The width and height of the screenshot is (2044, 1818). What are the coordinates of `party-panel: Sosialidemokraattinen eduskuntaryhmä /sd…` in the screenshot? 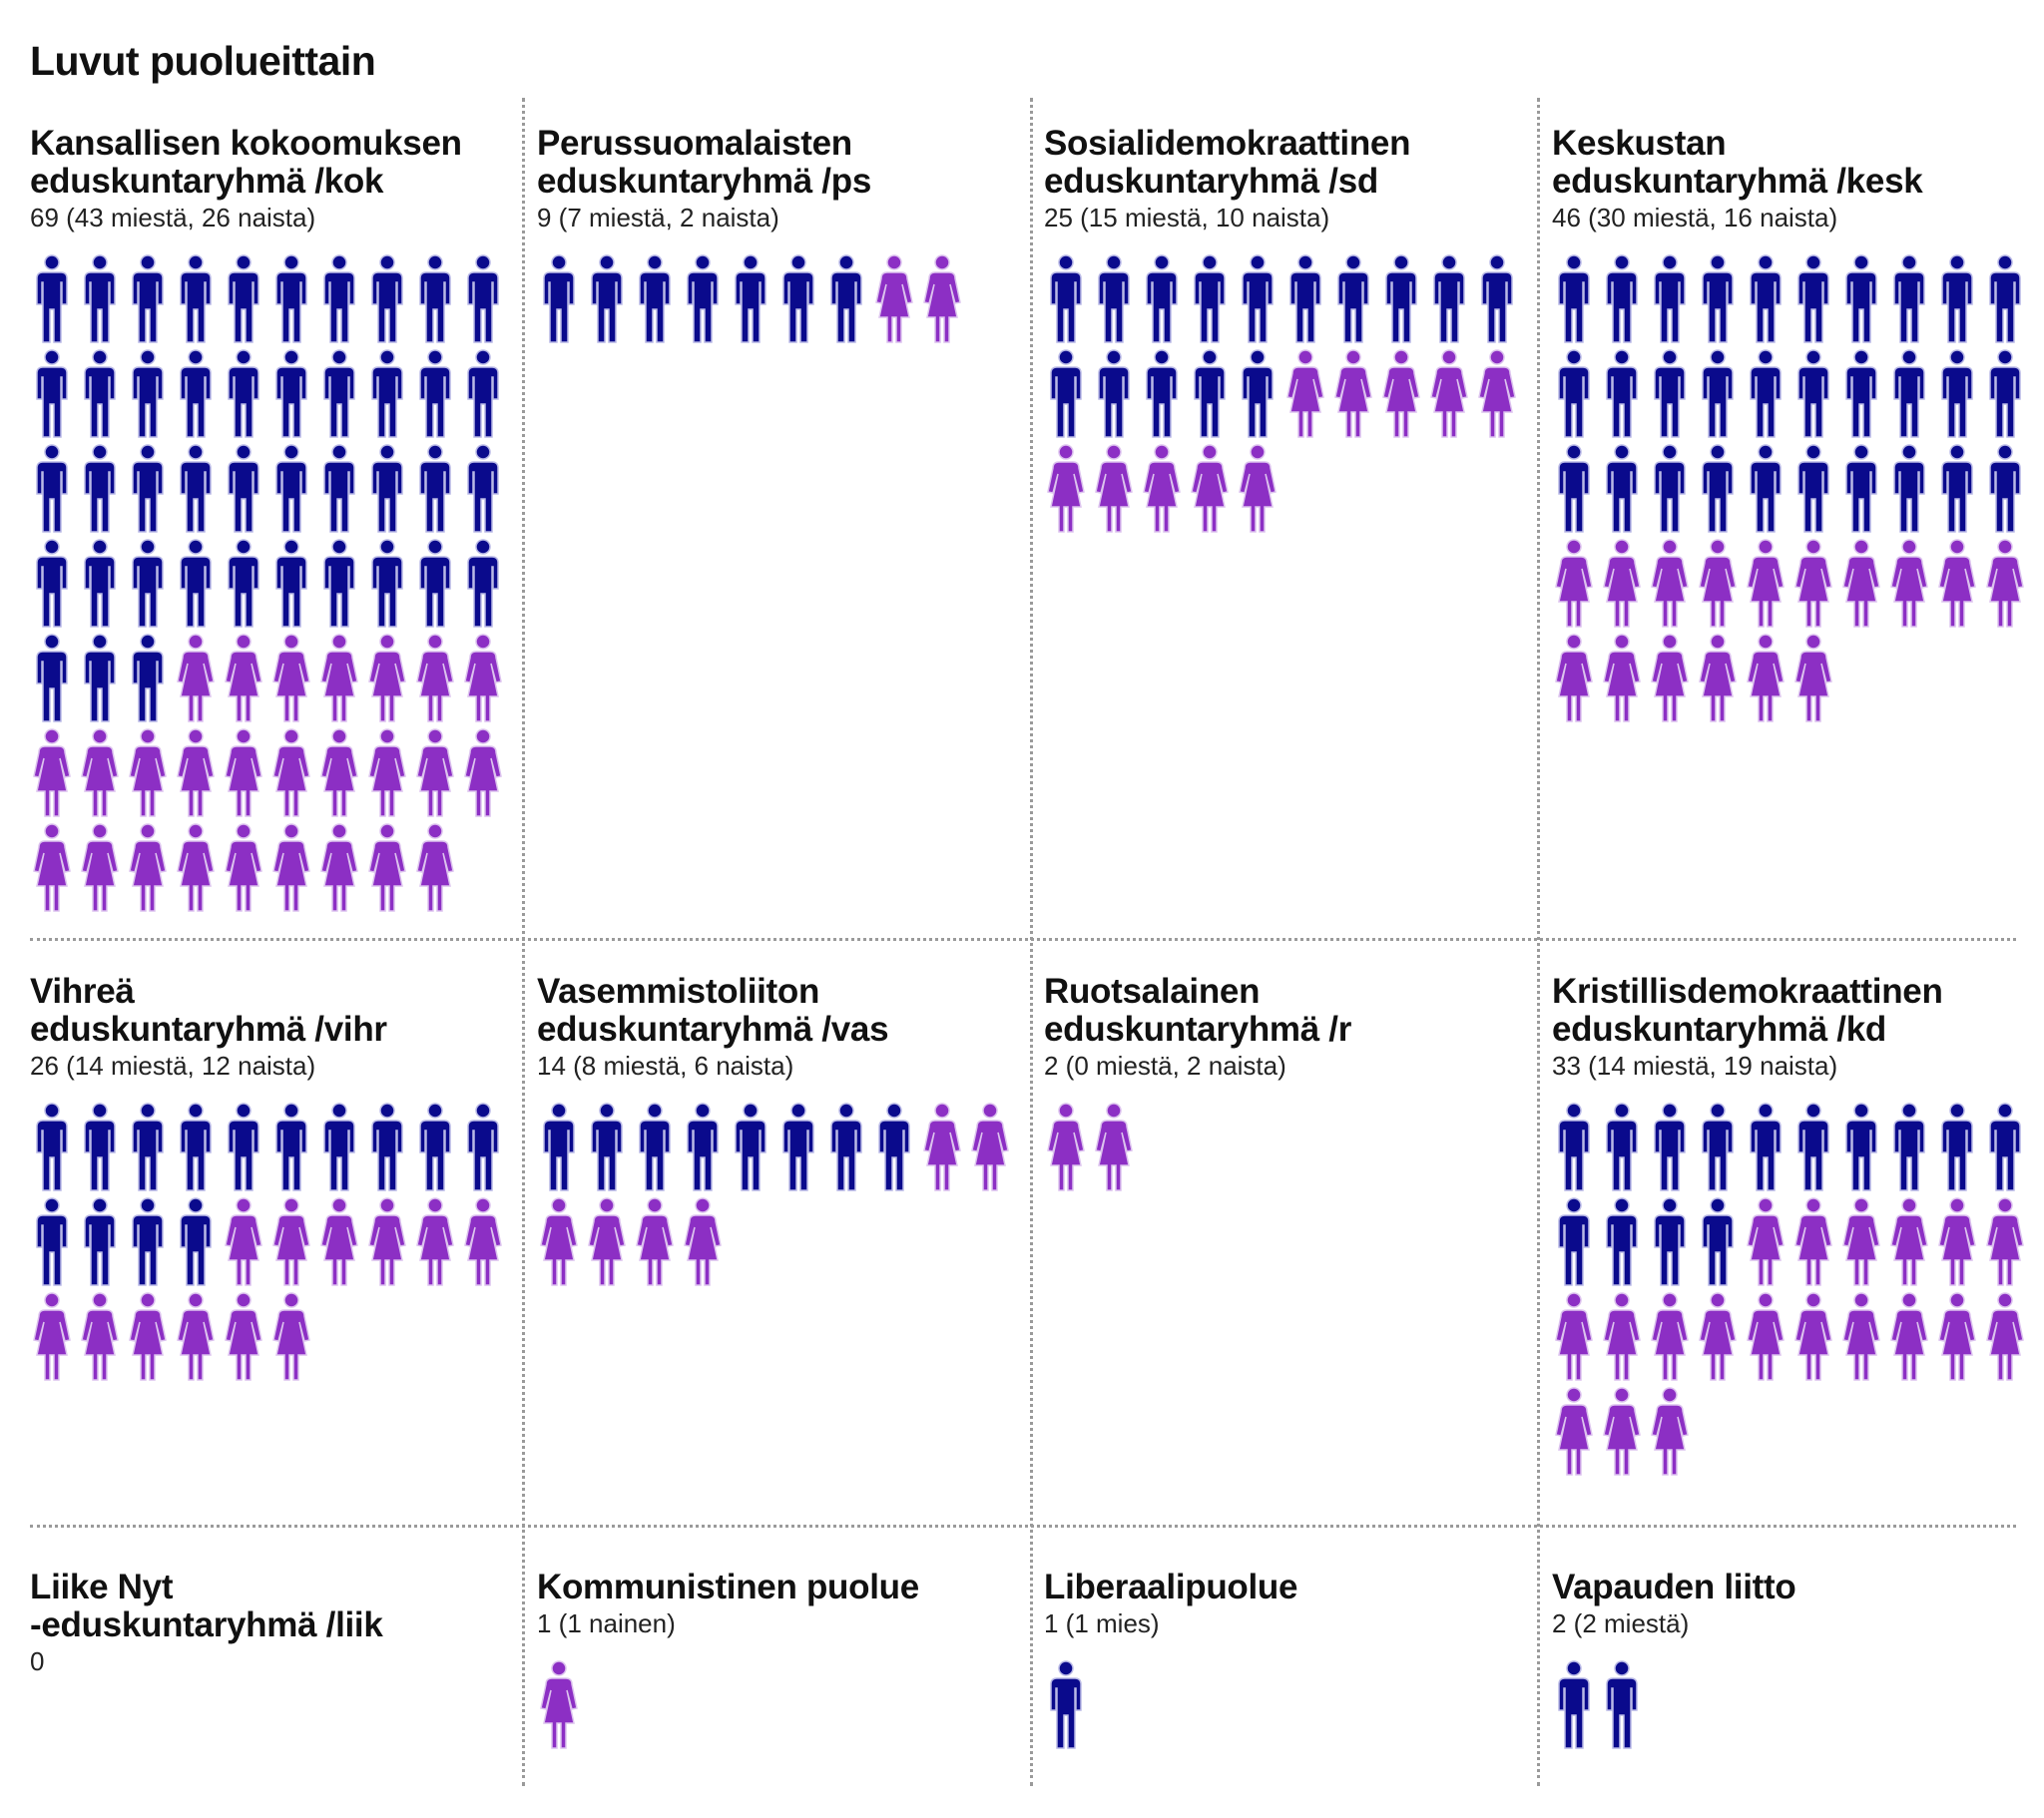 It's located at (1283, 329).